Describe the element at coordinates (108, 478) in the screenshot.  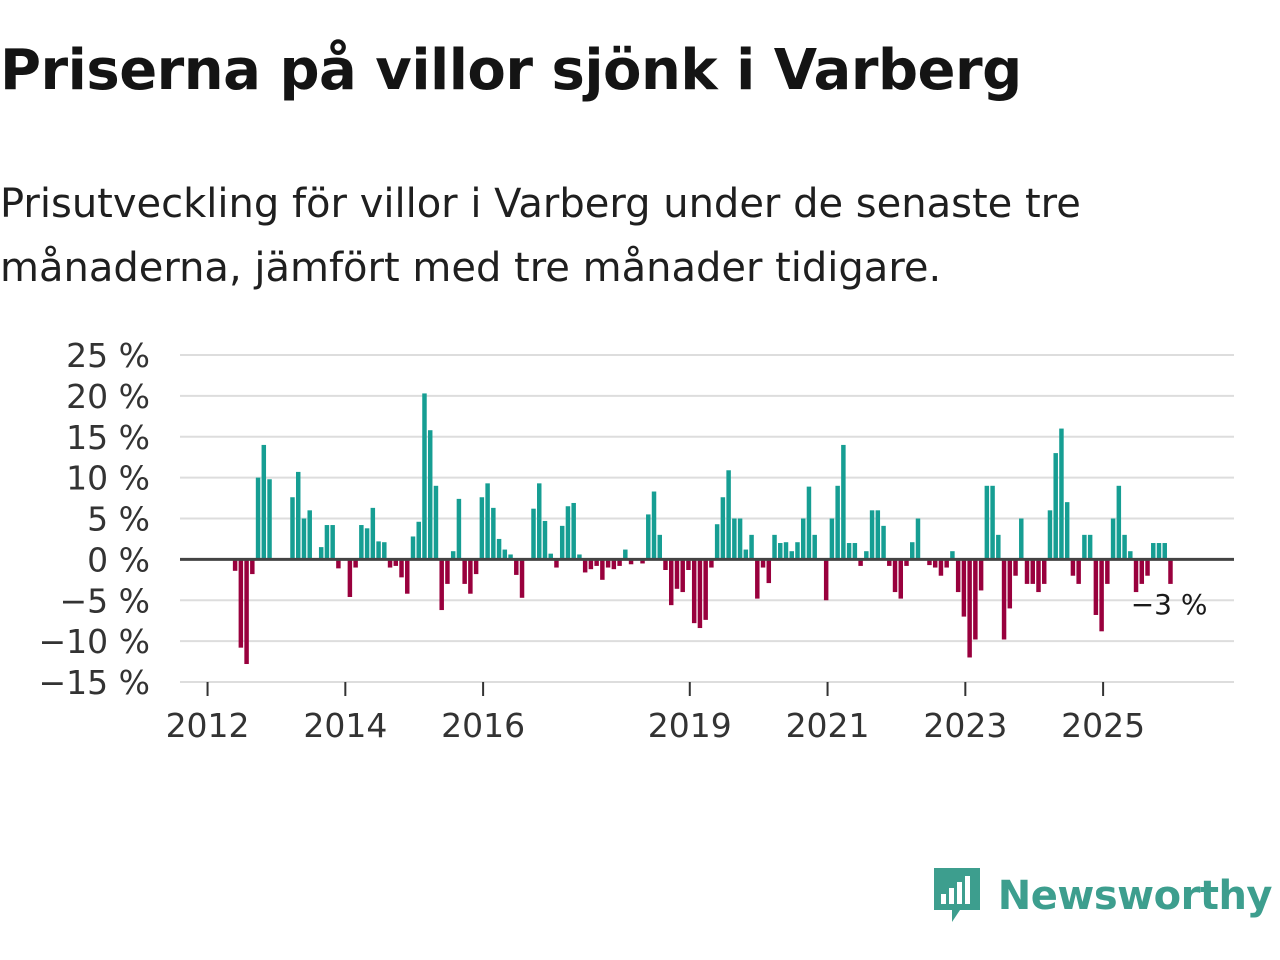
I see `y-tick-label: 10 %` at that location.